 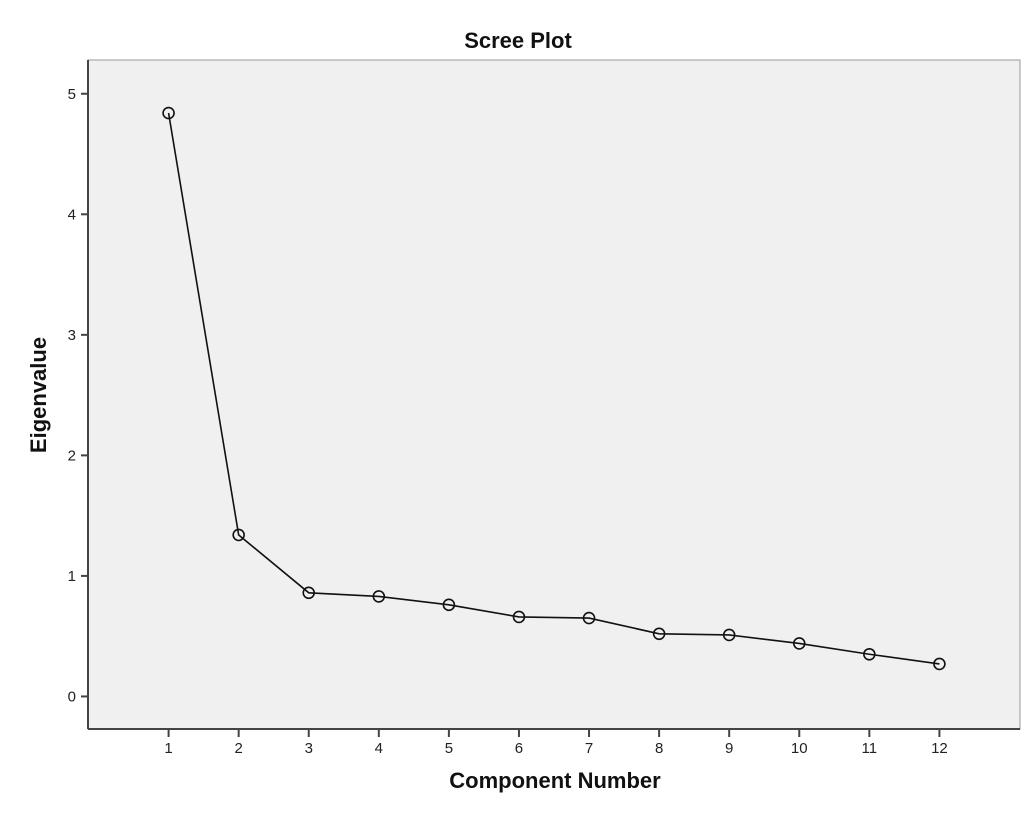 What do you see at coordinates (72, 94) in the screenshot?
I see `y-tick-label: 5` at bounding box center [72, 94].